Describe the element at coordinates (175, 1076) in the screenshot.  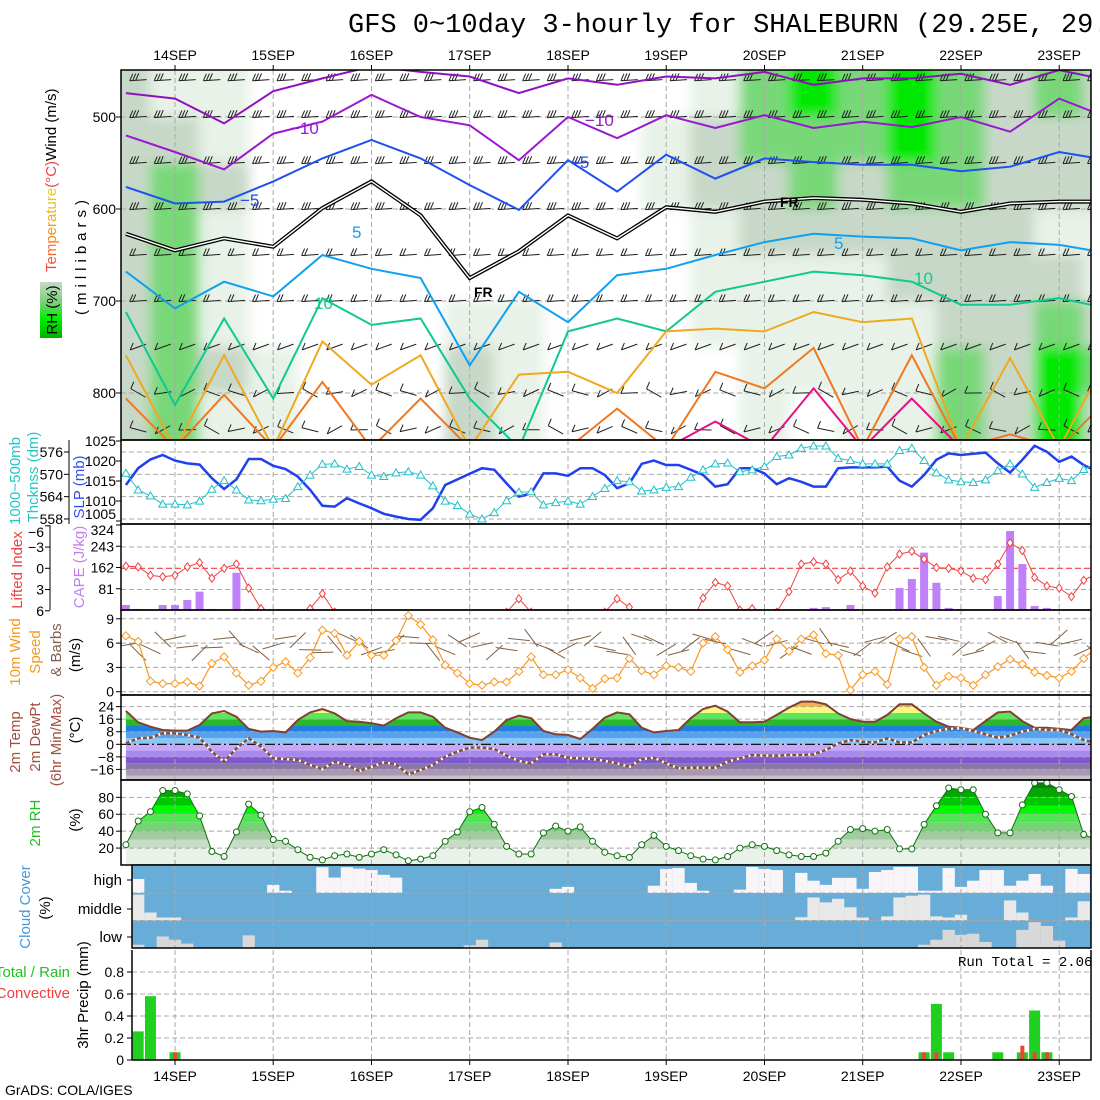
I see `day-label-bottom: 14SEP` at that location.